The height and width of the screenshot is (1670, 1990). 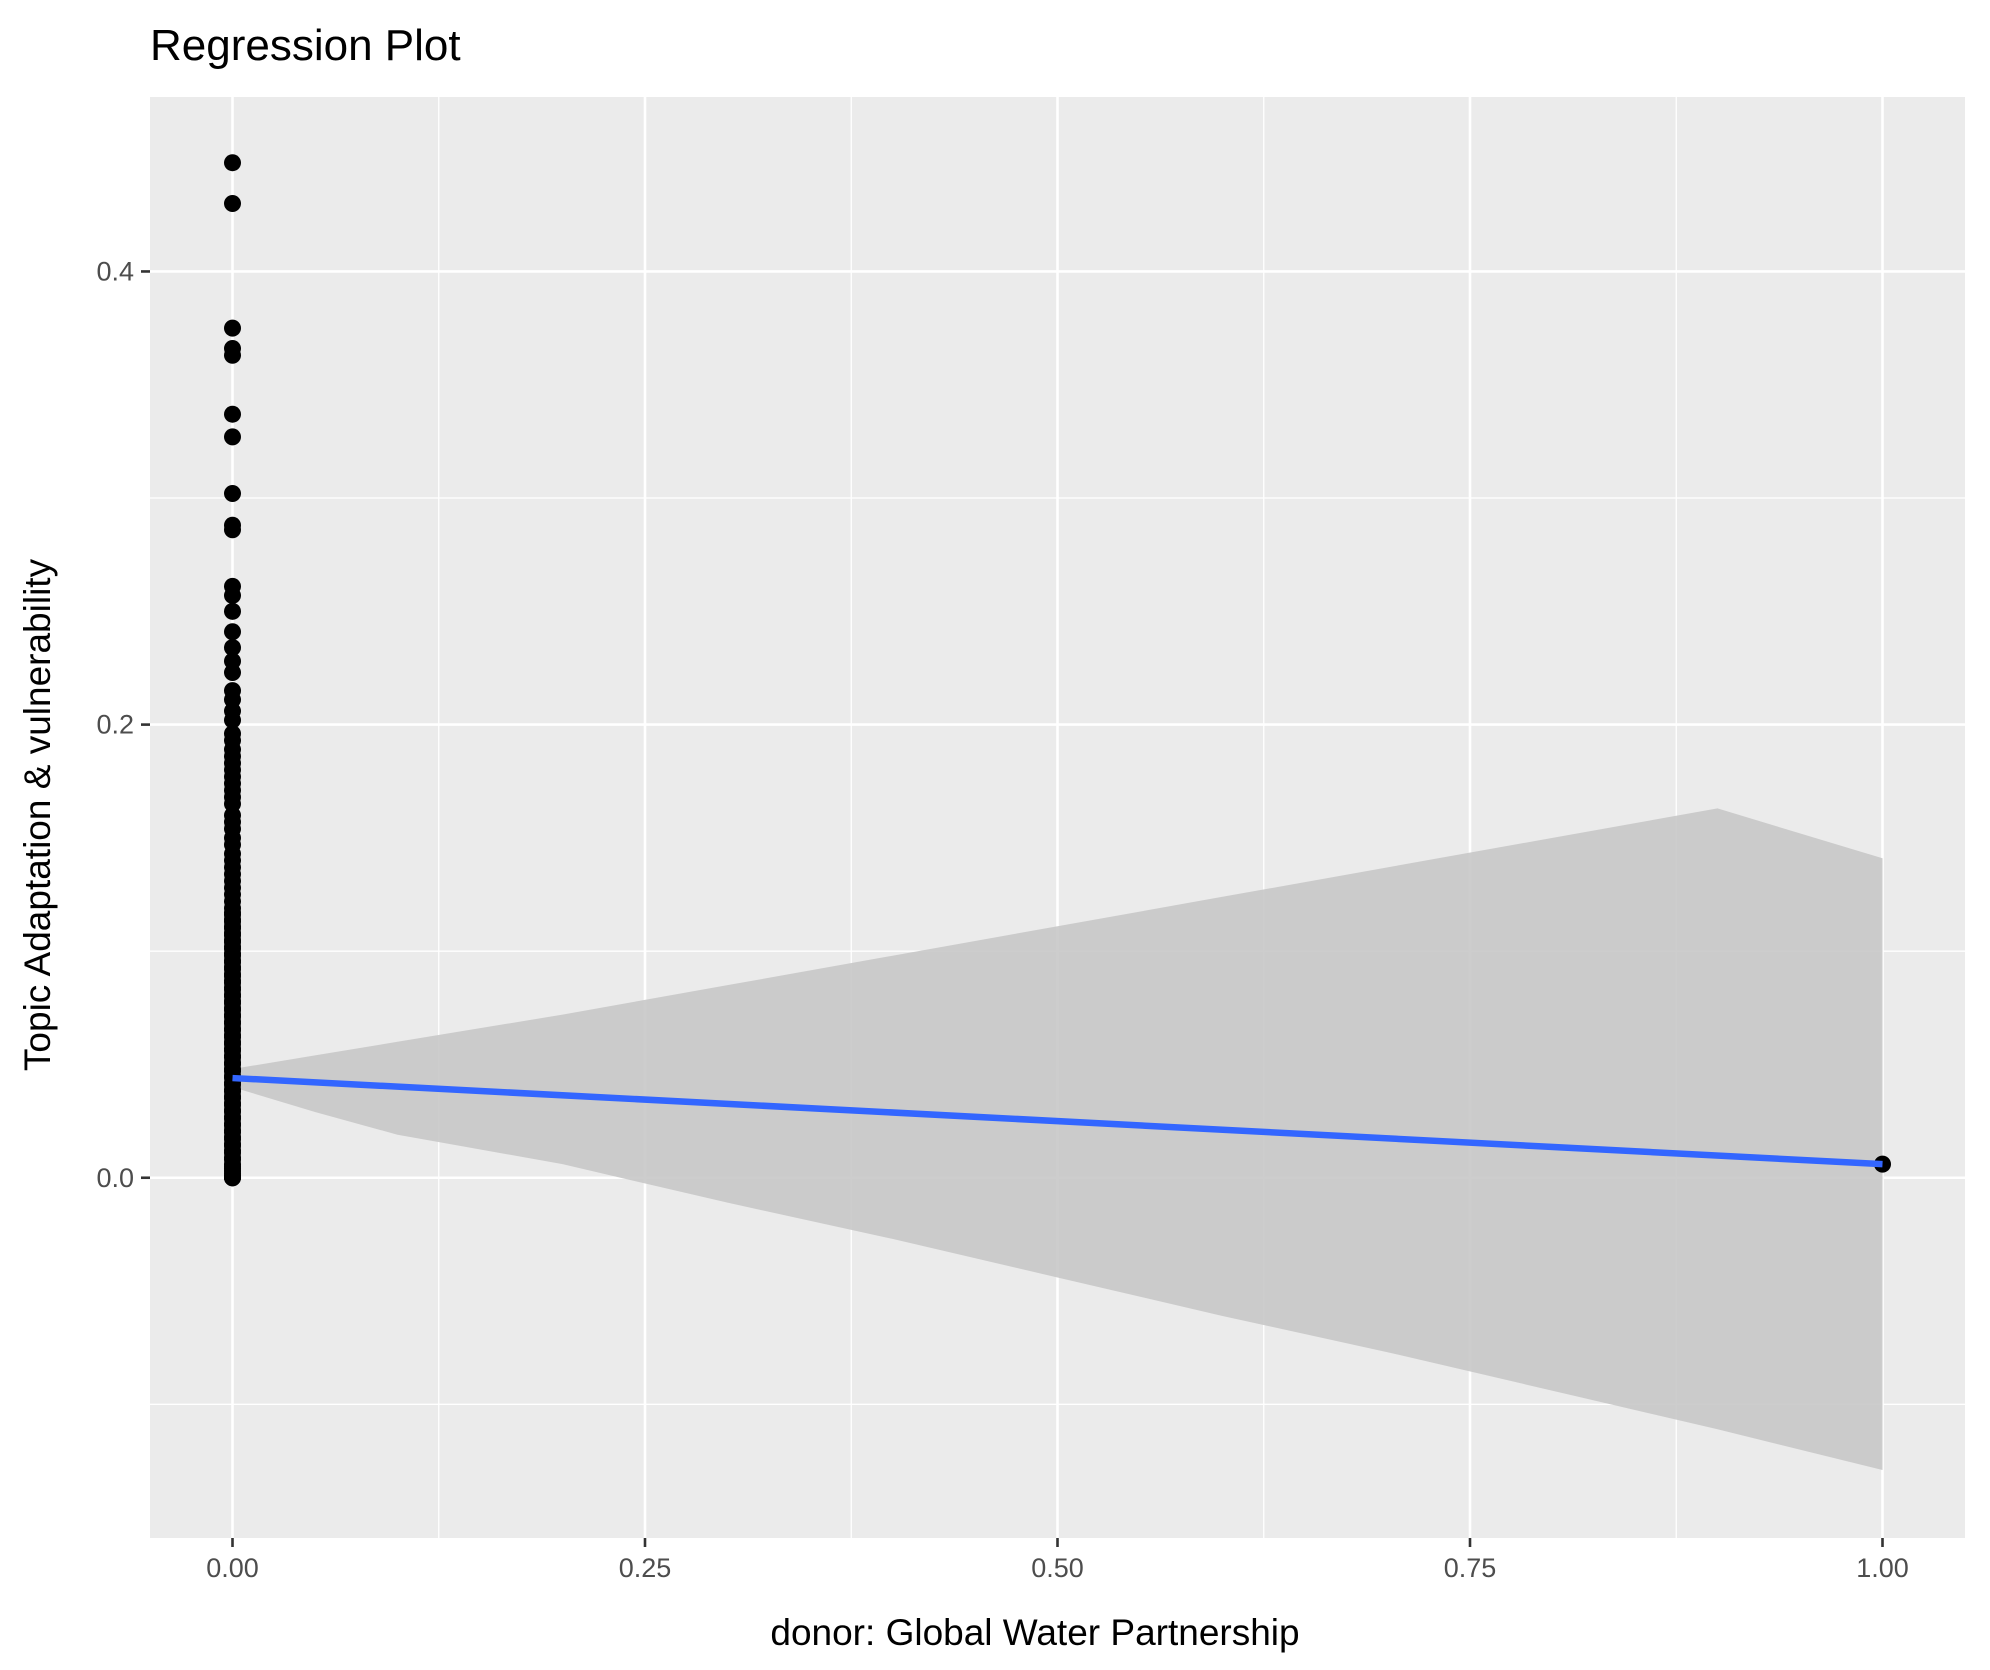 What do you see at coordinates (645, 1568) in the screenshot?
I see `x-tick-label: 0.25` at bounding box center [645, 1568].